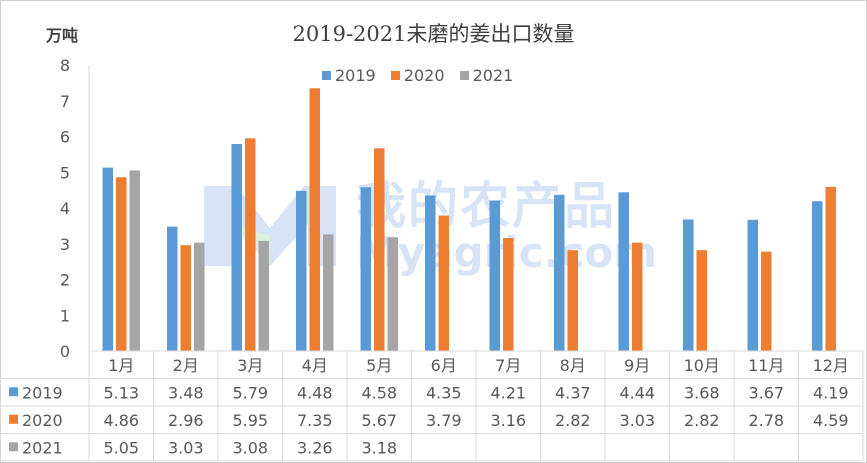  What do you see at coordinates (65, 137) in the screenshot?
I see `y-tick-label: 6` at bounding box center [65, 137].